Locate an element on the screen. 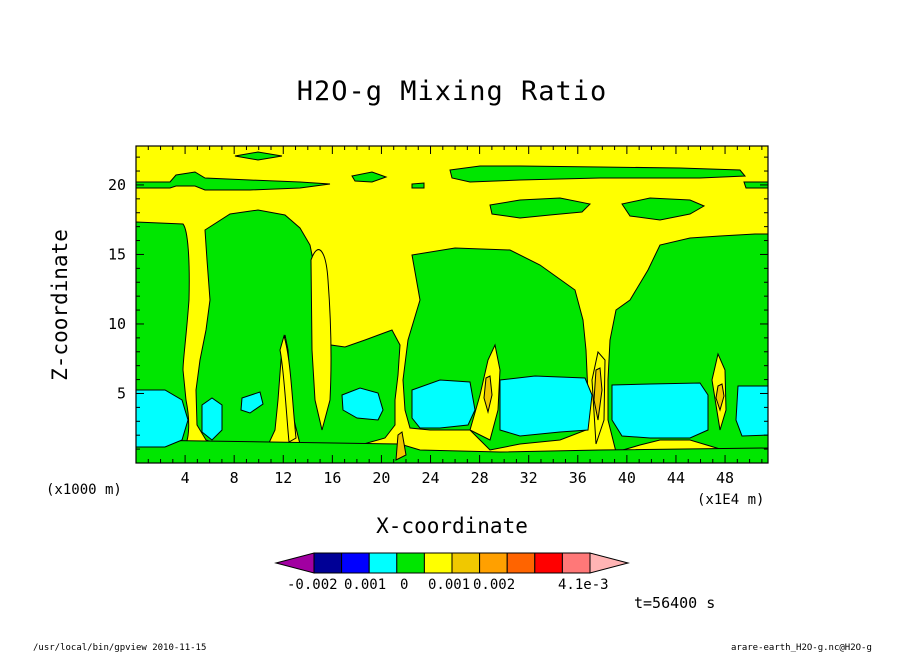  y-tick-label: 20 is located at coordinates (117, 185).